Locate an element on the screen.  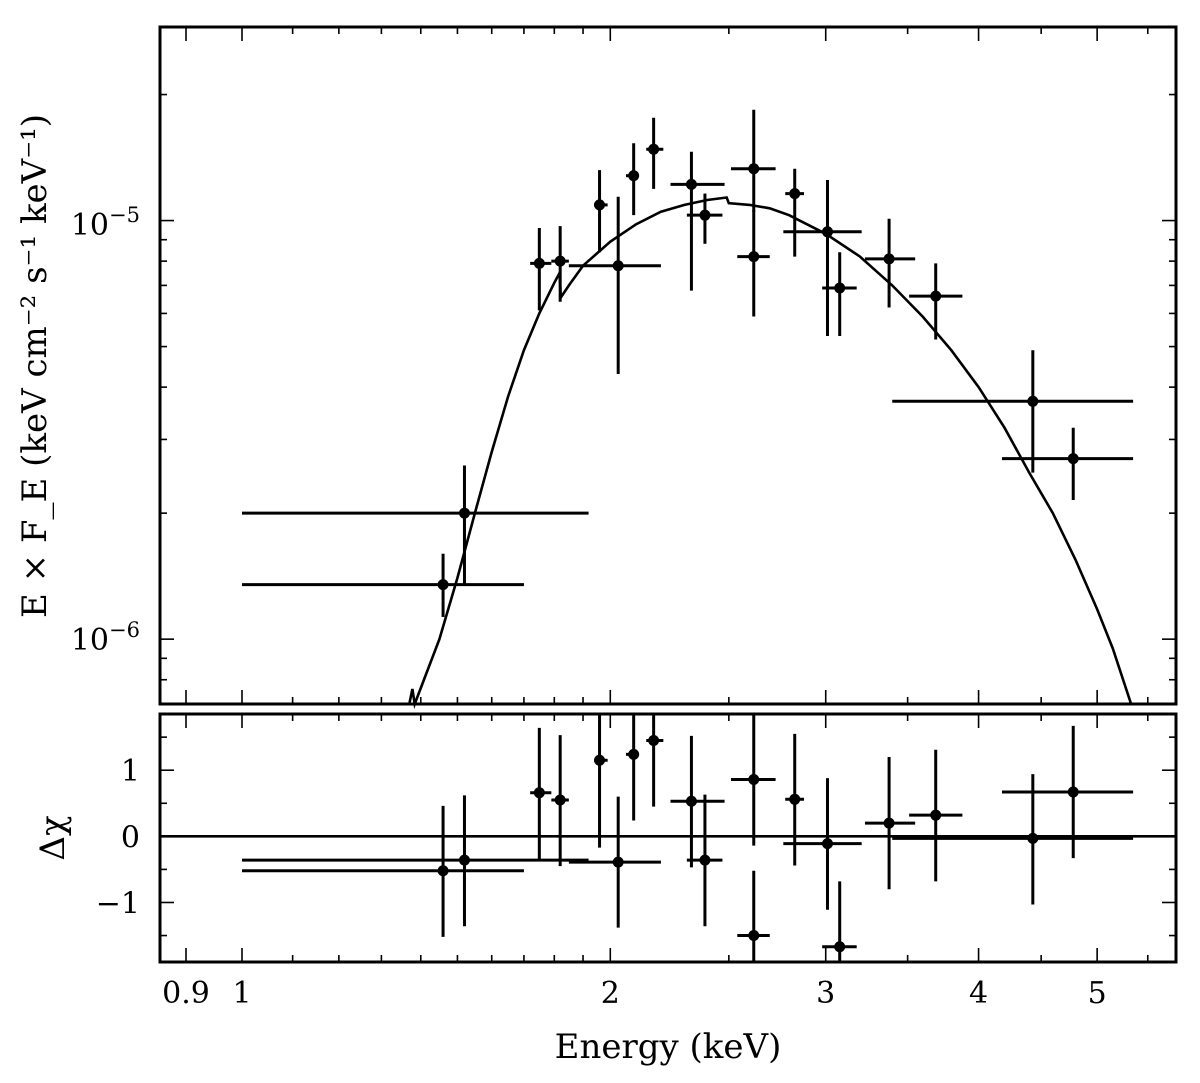
x-tick-label: 4 is located at coordinates (978, 993).